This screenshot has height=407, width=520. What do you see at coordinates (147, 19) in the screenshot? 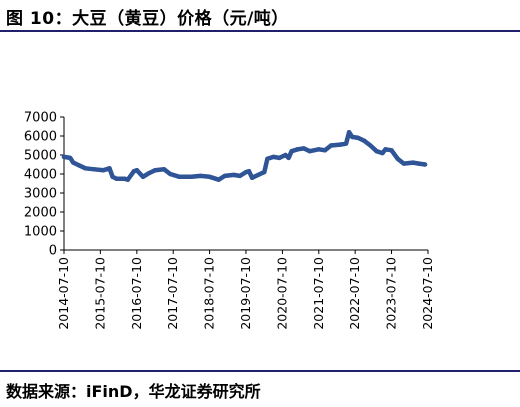
I see `figure-title: 图 10：大豆（黄豆）价格（元/吨）` at bounding box center [147, 19].